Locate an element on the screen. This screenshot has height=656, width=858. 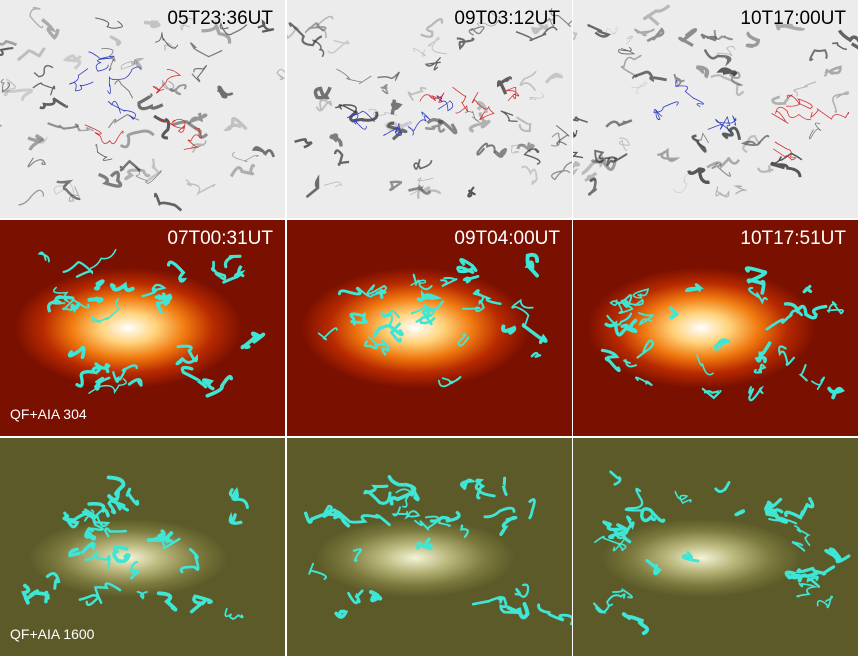
image-panel: QF+AIA 1600 is located at coordinates (142, 547).